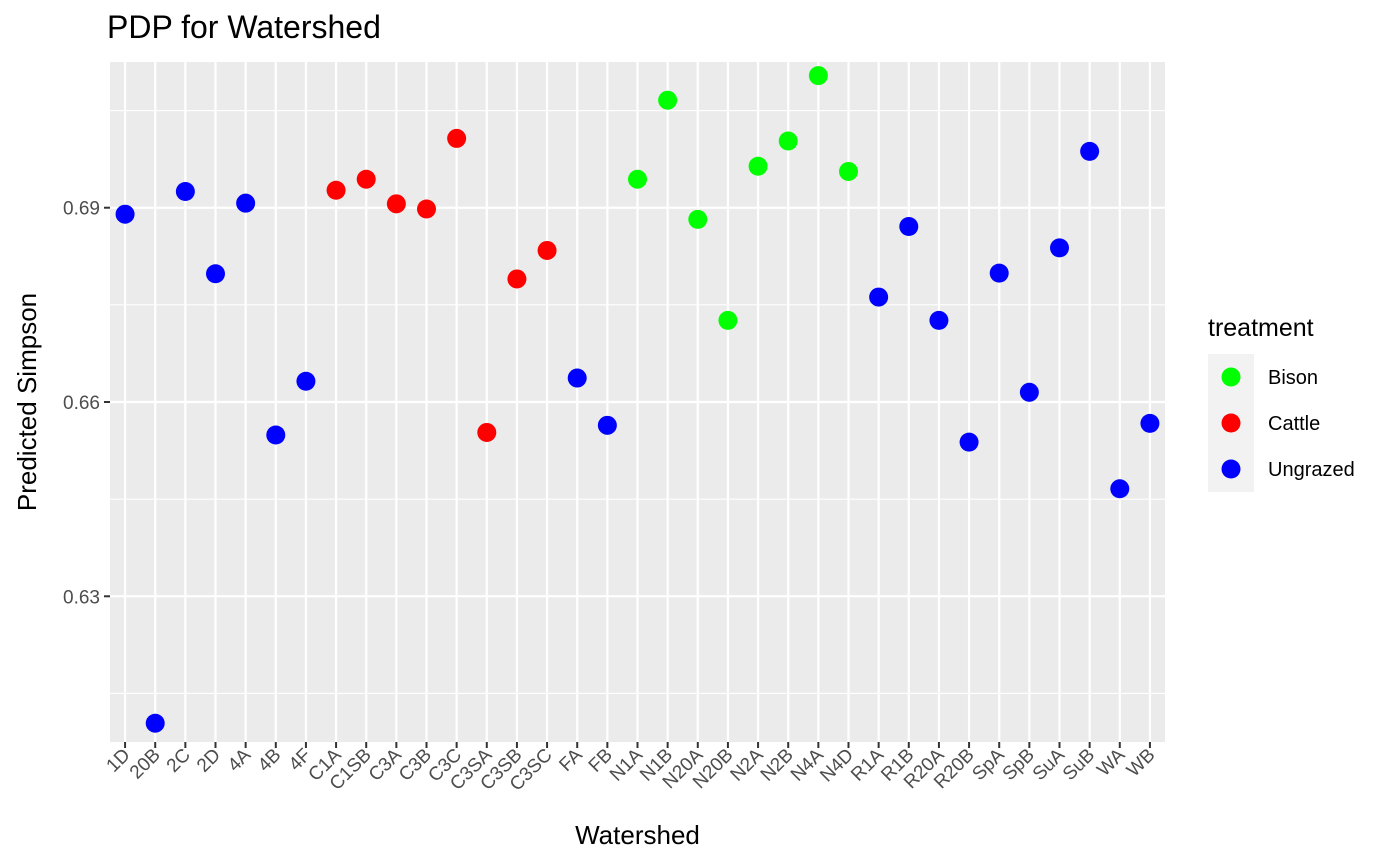 This screenshot has width=1400, height=865. What do you see at coordinates (571, 760) in the screenshot?
I see `x-tick-label: FA` at bounding box center [571, 760].